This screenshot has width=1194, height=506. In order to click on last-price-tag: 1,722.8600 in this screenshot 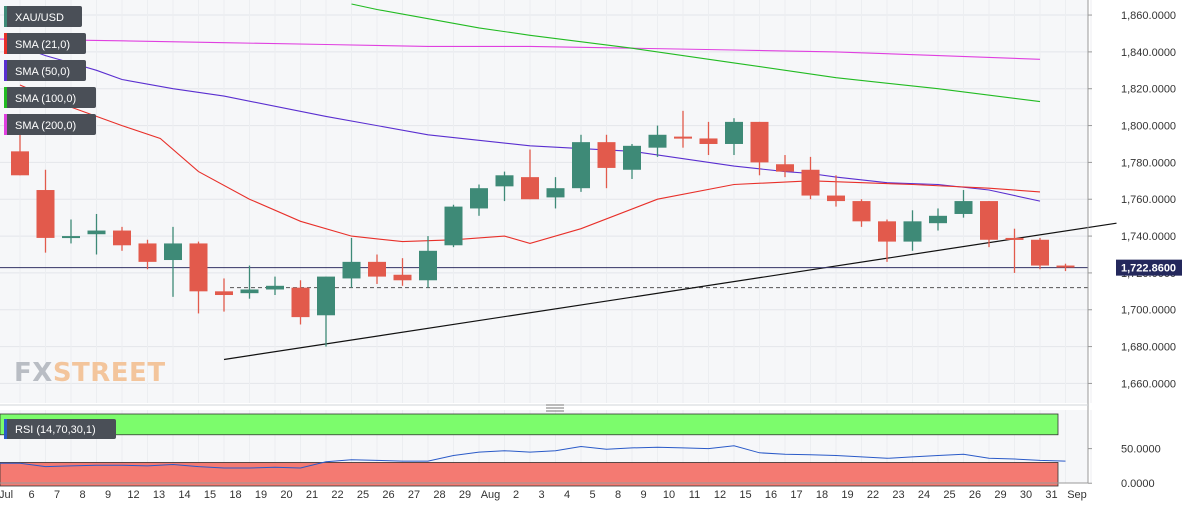, I will do `click(1149, 267)`.